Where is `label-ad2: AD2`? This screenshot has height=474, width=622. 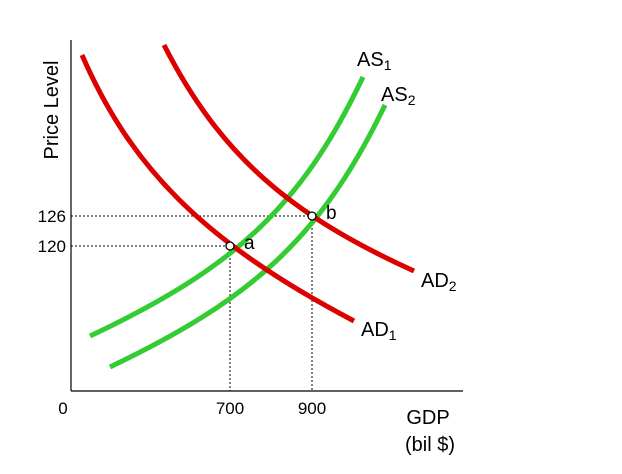
label-ad2: AD2 is located at coordinates (439, 282).